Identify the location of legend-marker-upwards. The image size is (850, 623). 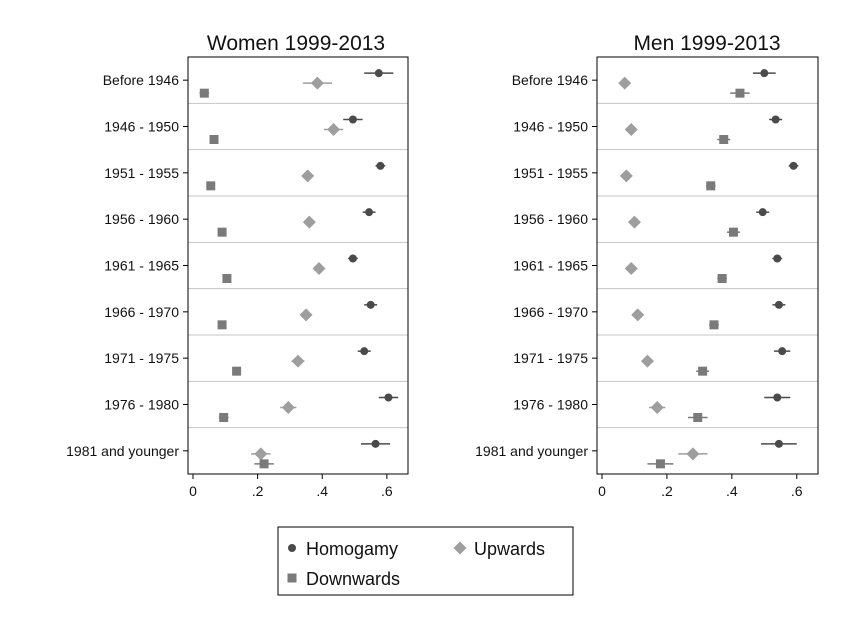
(460, 548).